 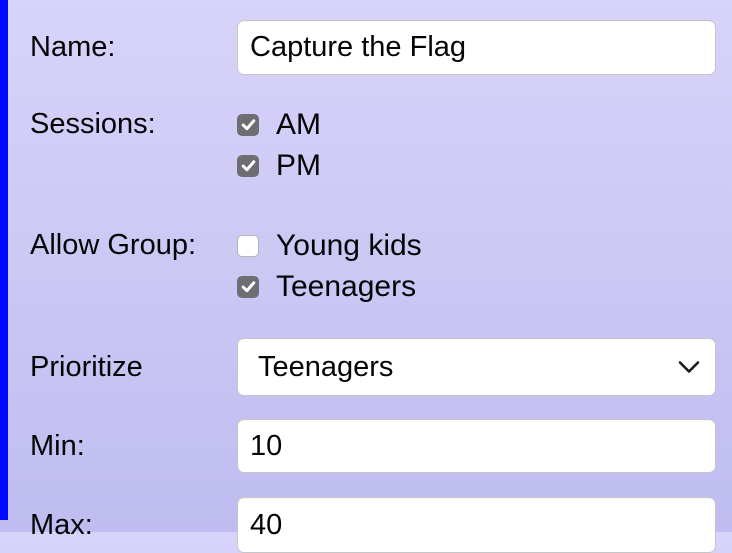 I want to click on prioritize-label: Prioritize, so click(x=86, y=367).